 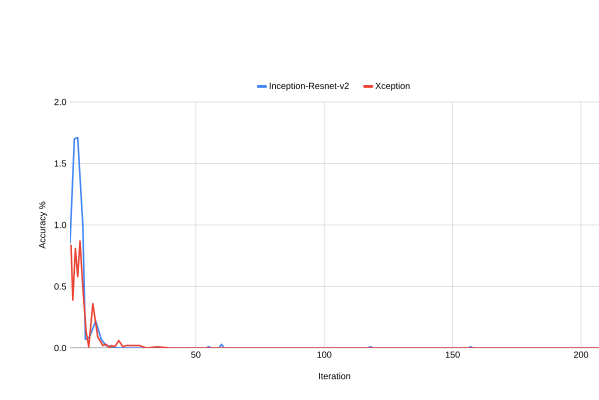 What do you see at coordinates (60, 286) in the screenshot?
I see `y-tick-label: 0.5` at bounding box center [60, 286].